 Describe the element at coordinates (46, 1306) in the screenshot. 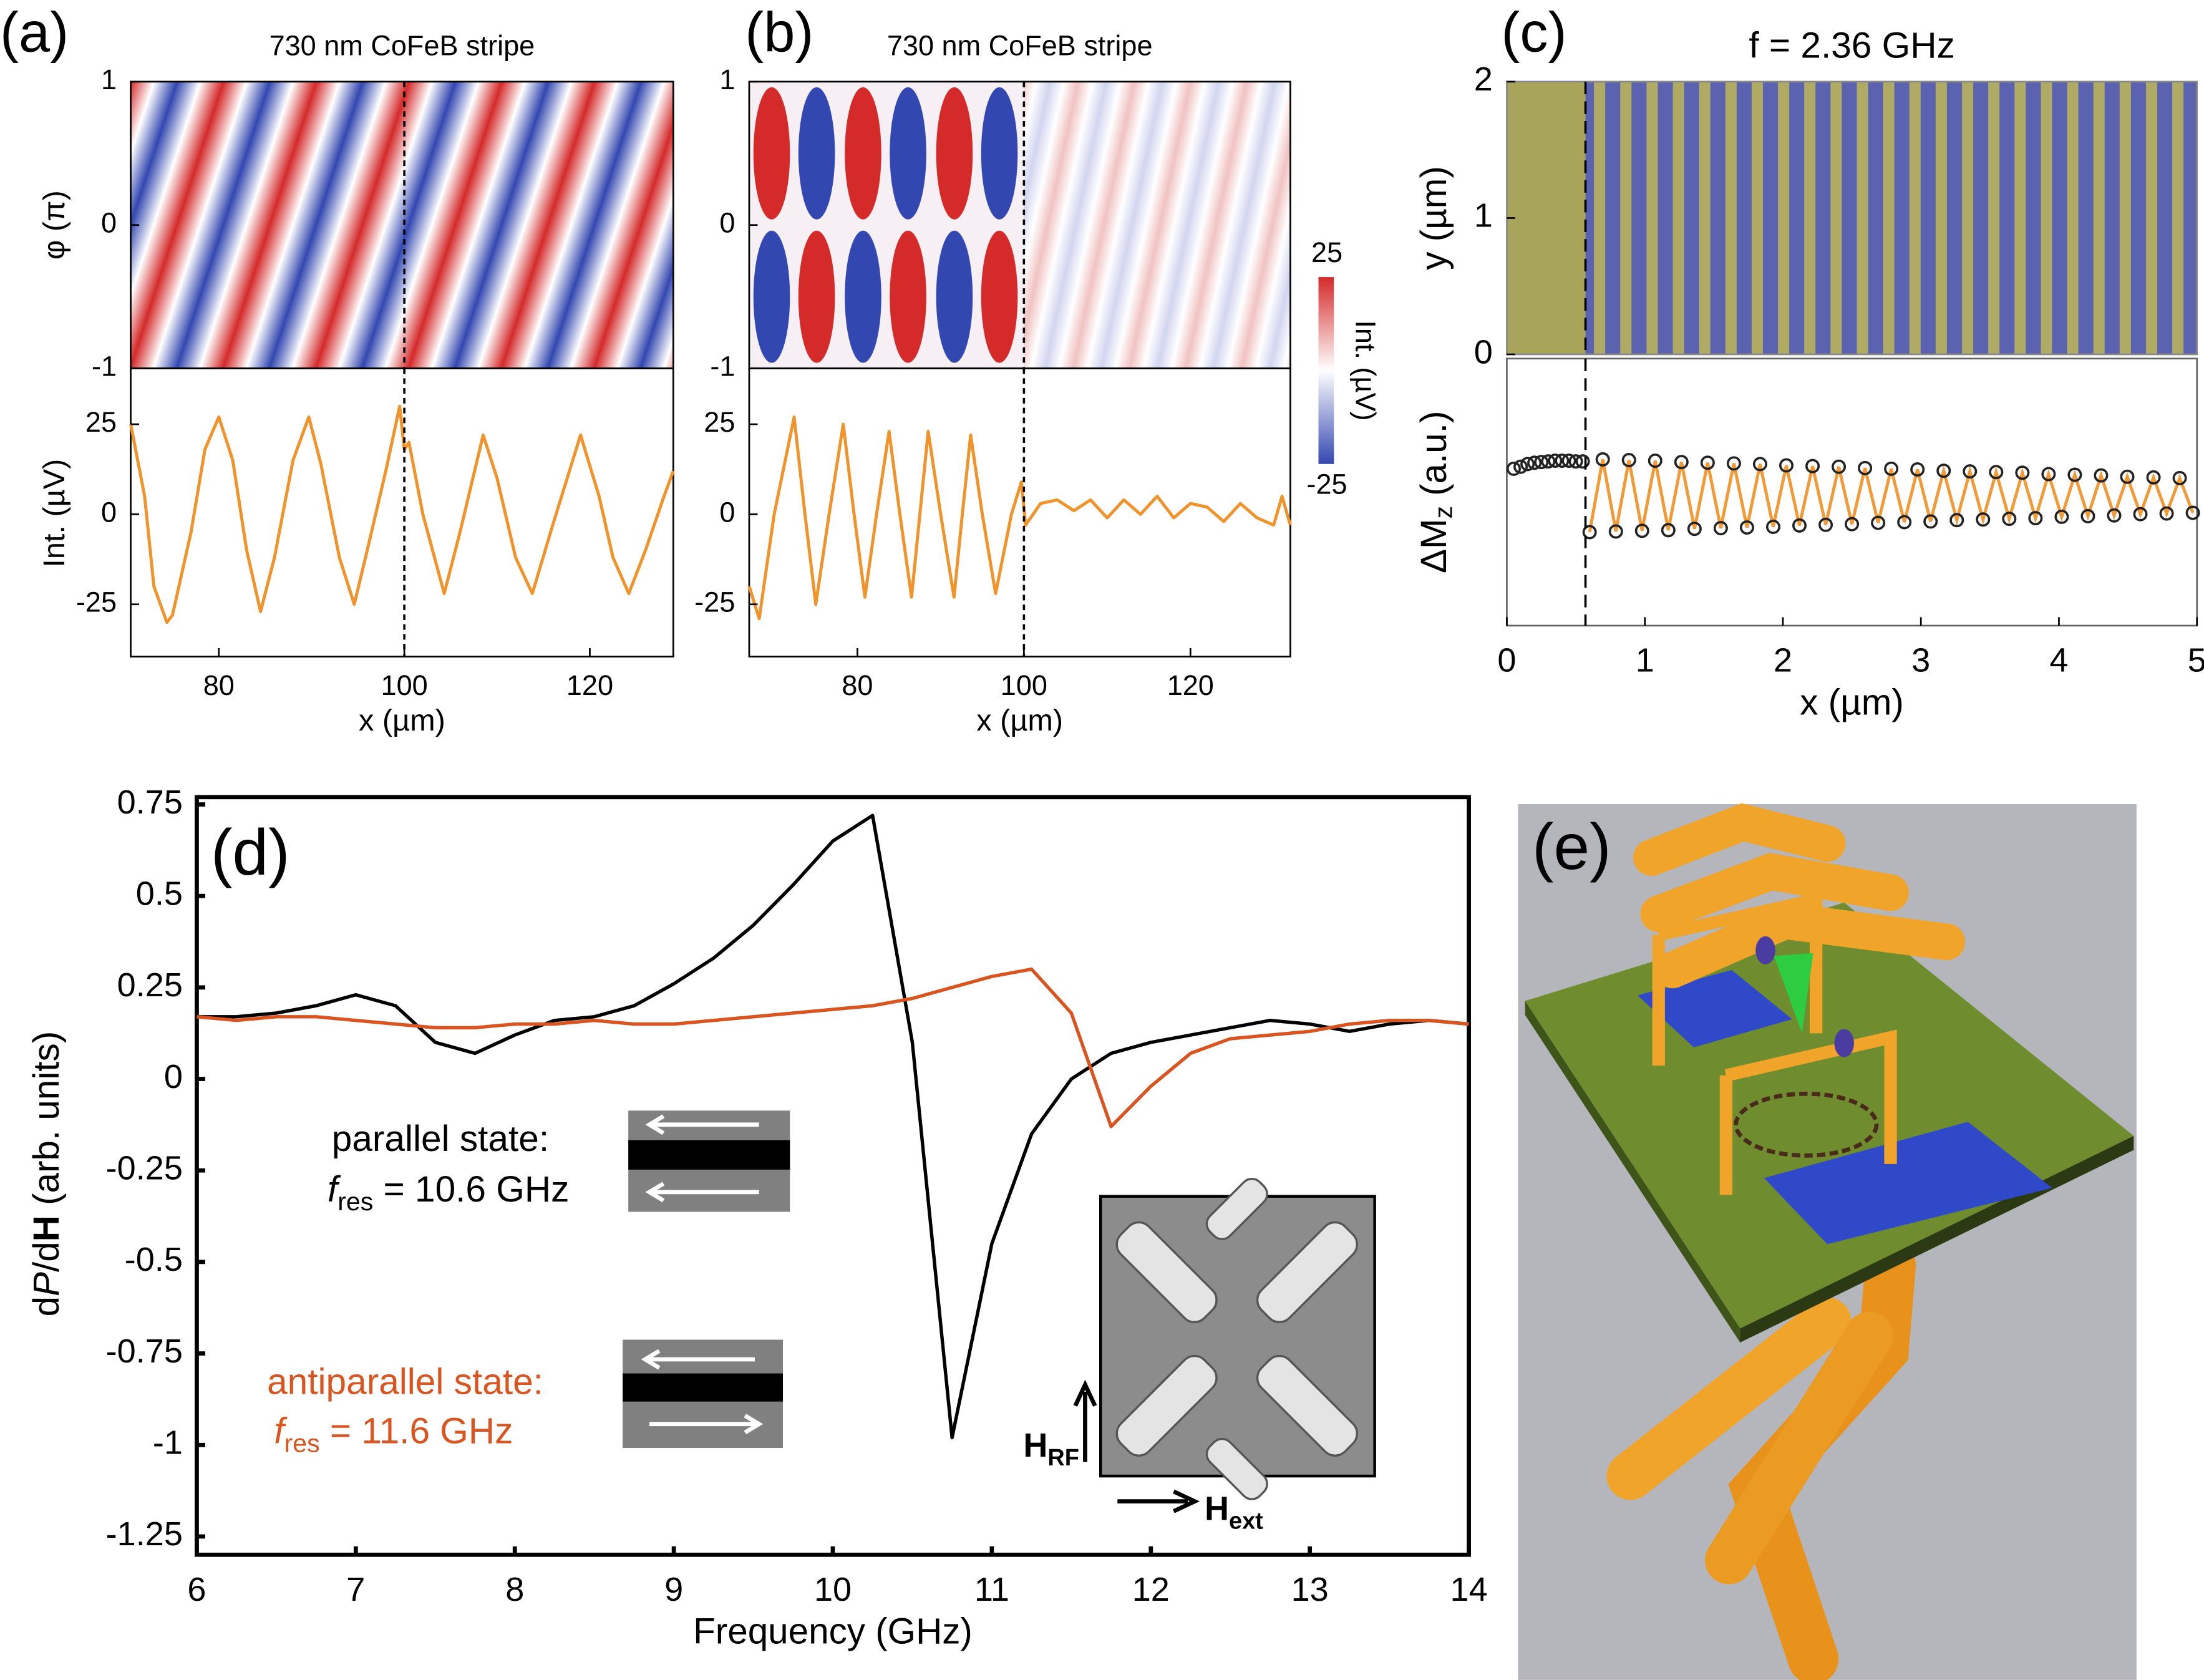

I see `label-part: d` at that location.